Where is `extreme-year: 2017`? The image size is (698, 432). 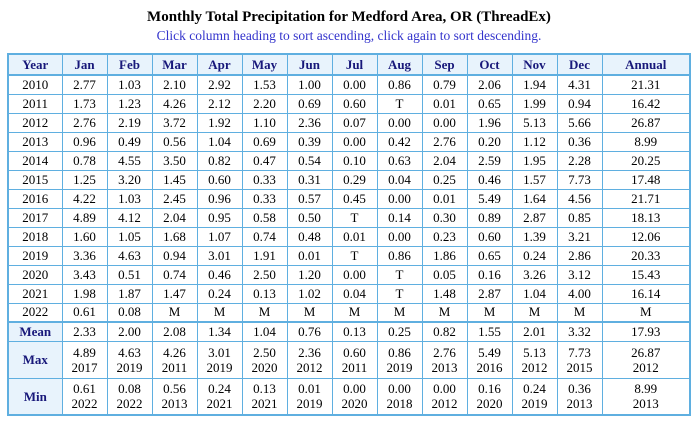
extreme-year: 2017 is located at coordinates (84, 367).